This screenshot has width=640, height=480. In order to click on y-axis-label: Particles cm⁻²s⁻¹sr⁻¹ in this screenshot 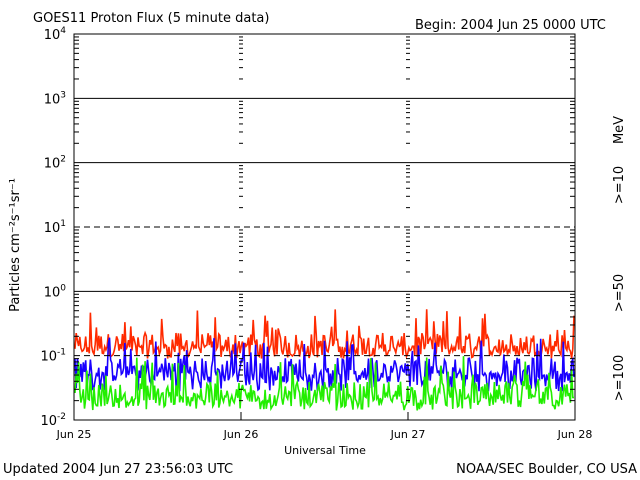, I will do `click(15, 245)`.